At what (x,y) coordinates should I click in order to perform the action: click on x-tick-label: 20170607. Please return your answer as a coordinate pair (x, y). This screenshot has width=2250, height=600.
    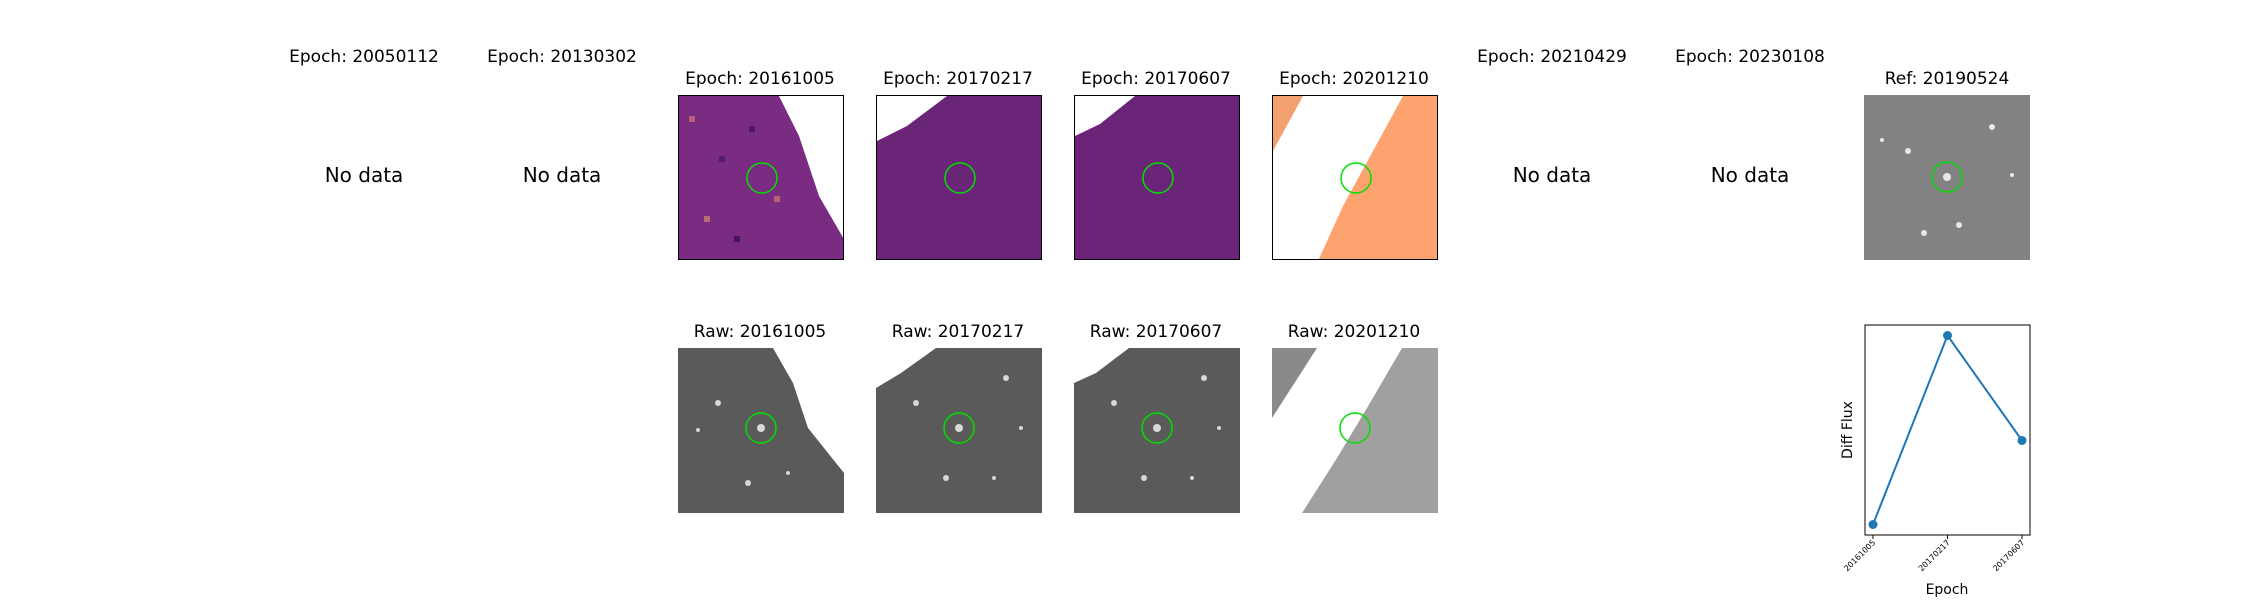
    Looking at the image, I should click on (2008, 555).